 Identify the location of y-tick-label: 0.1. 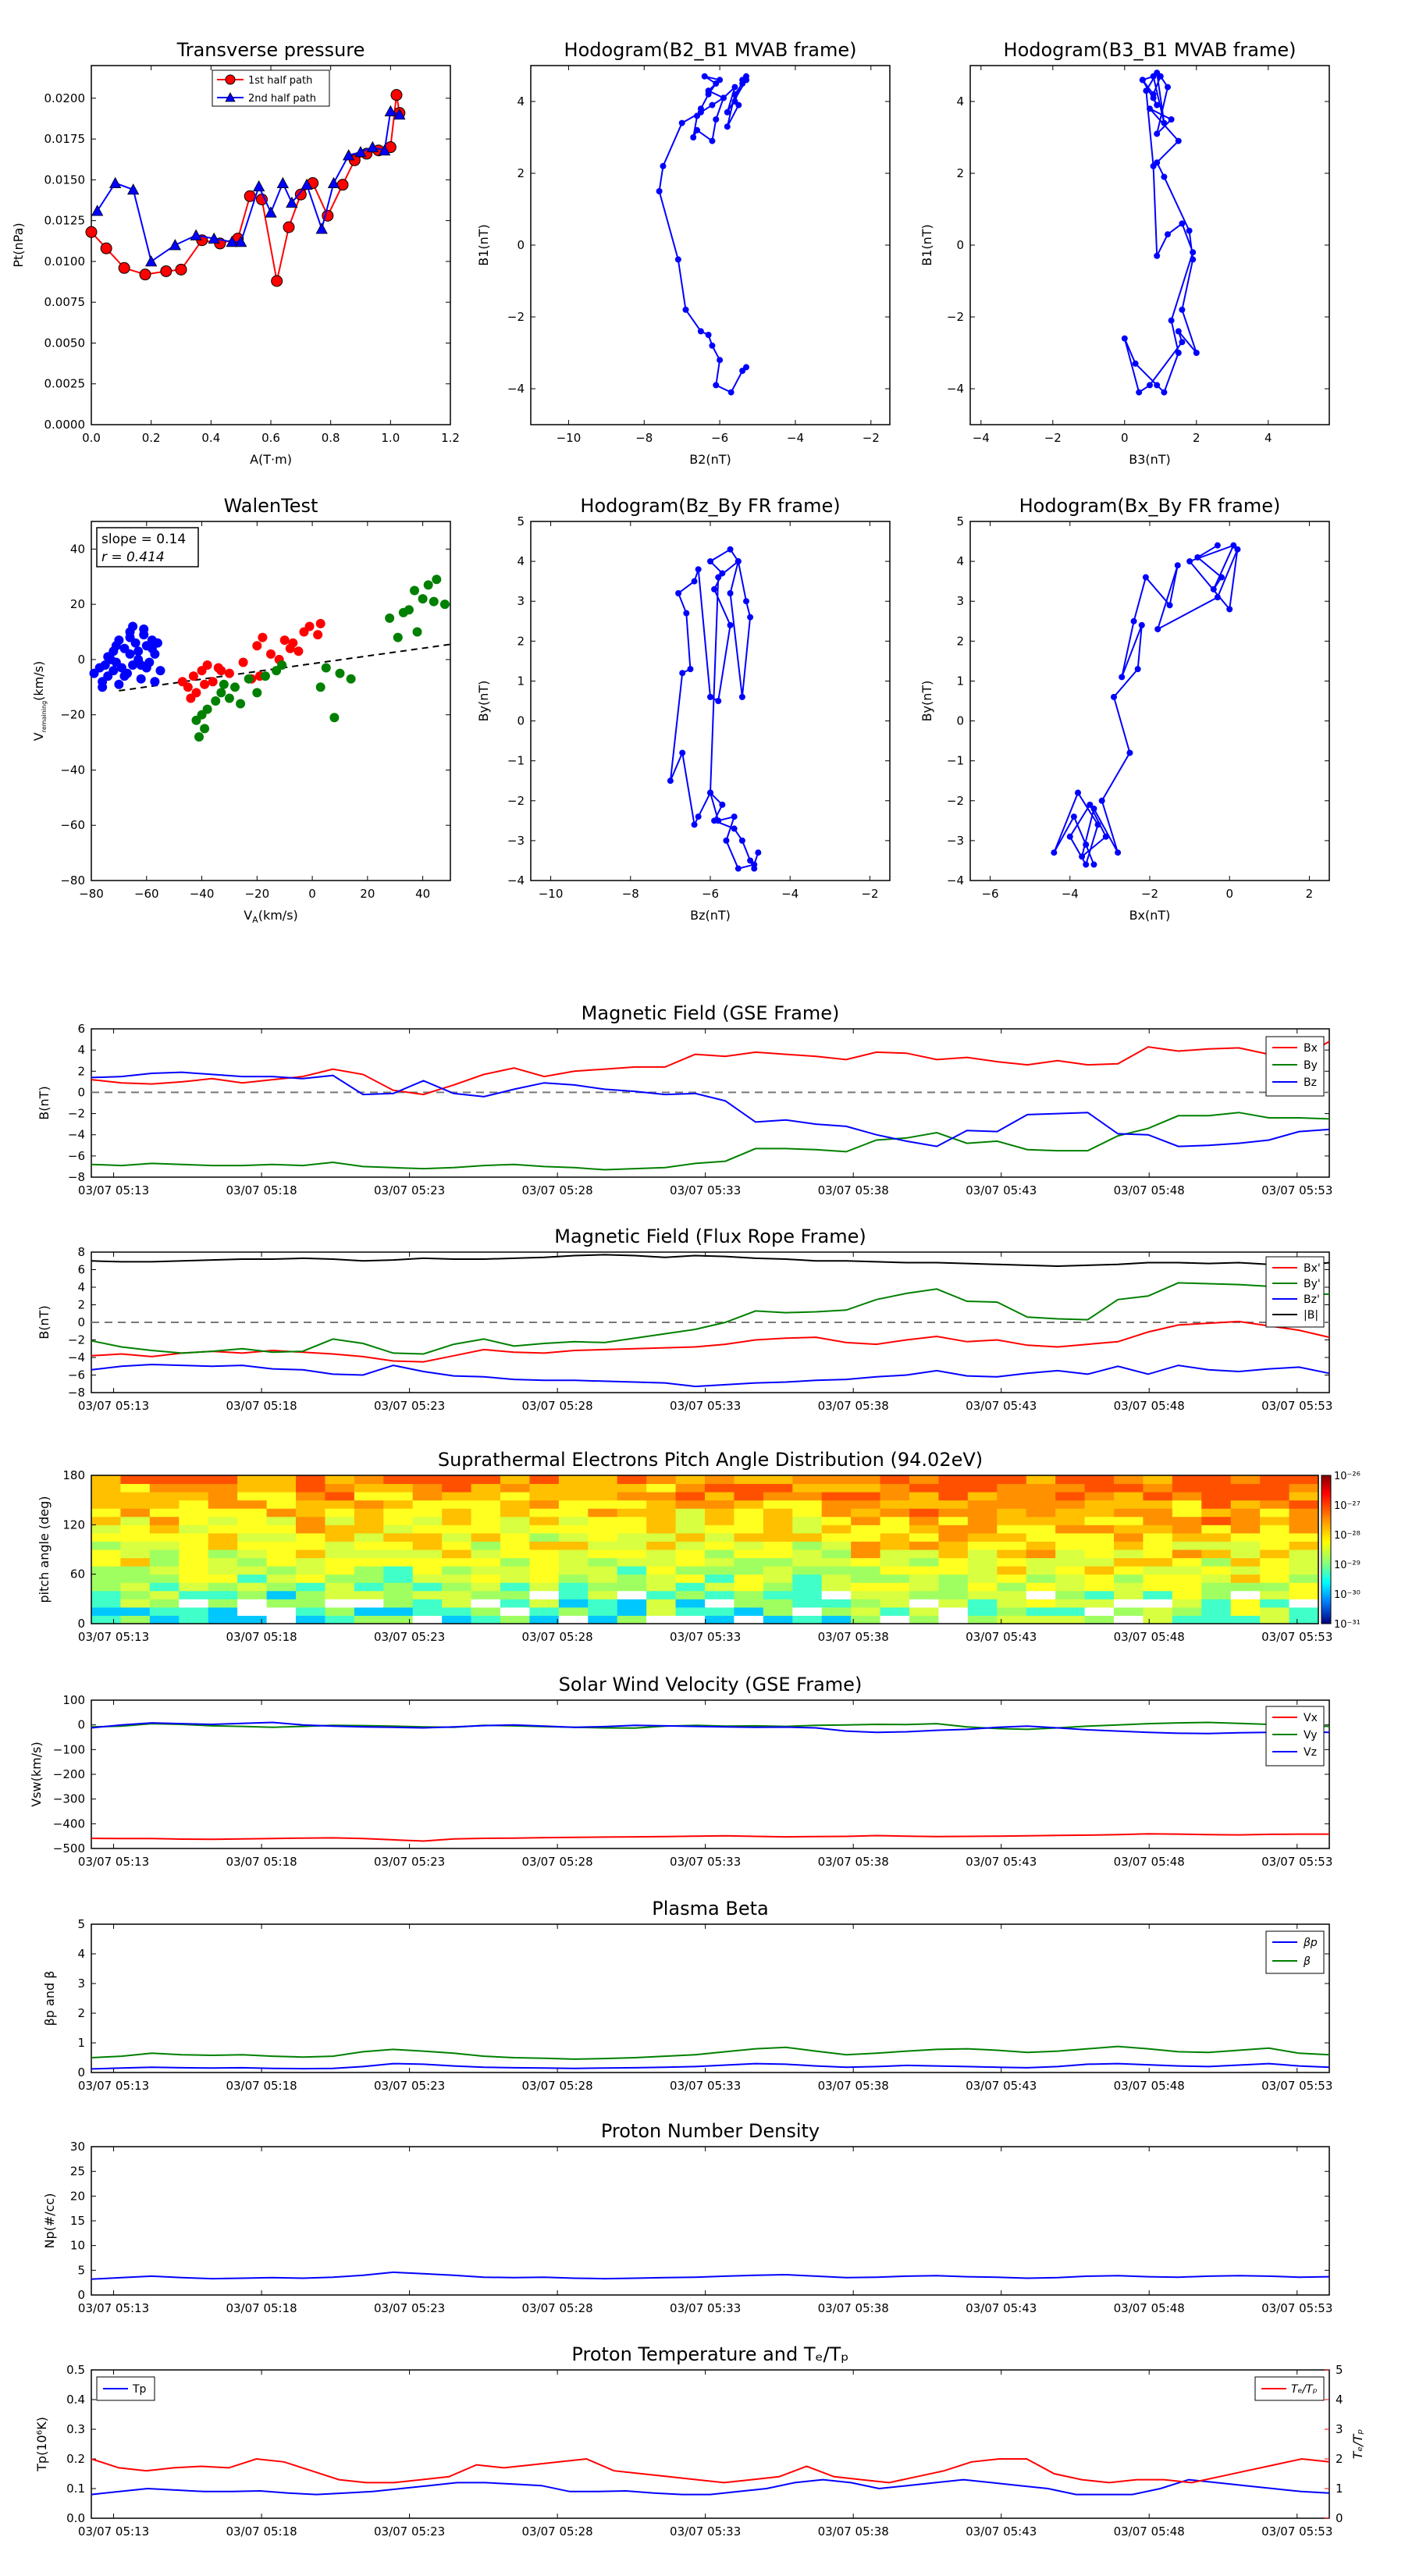
(76, 2489).